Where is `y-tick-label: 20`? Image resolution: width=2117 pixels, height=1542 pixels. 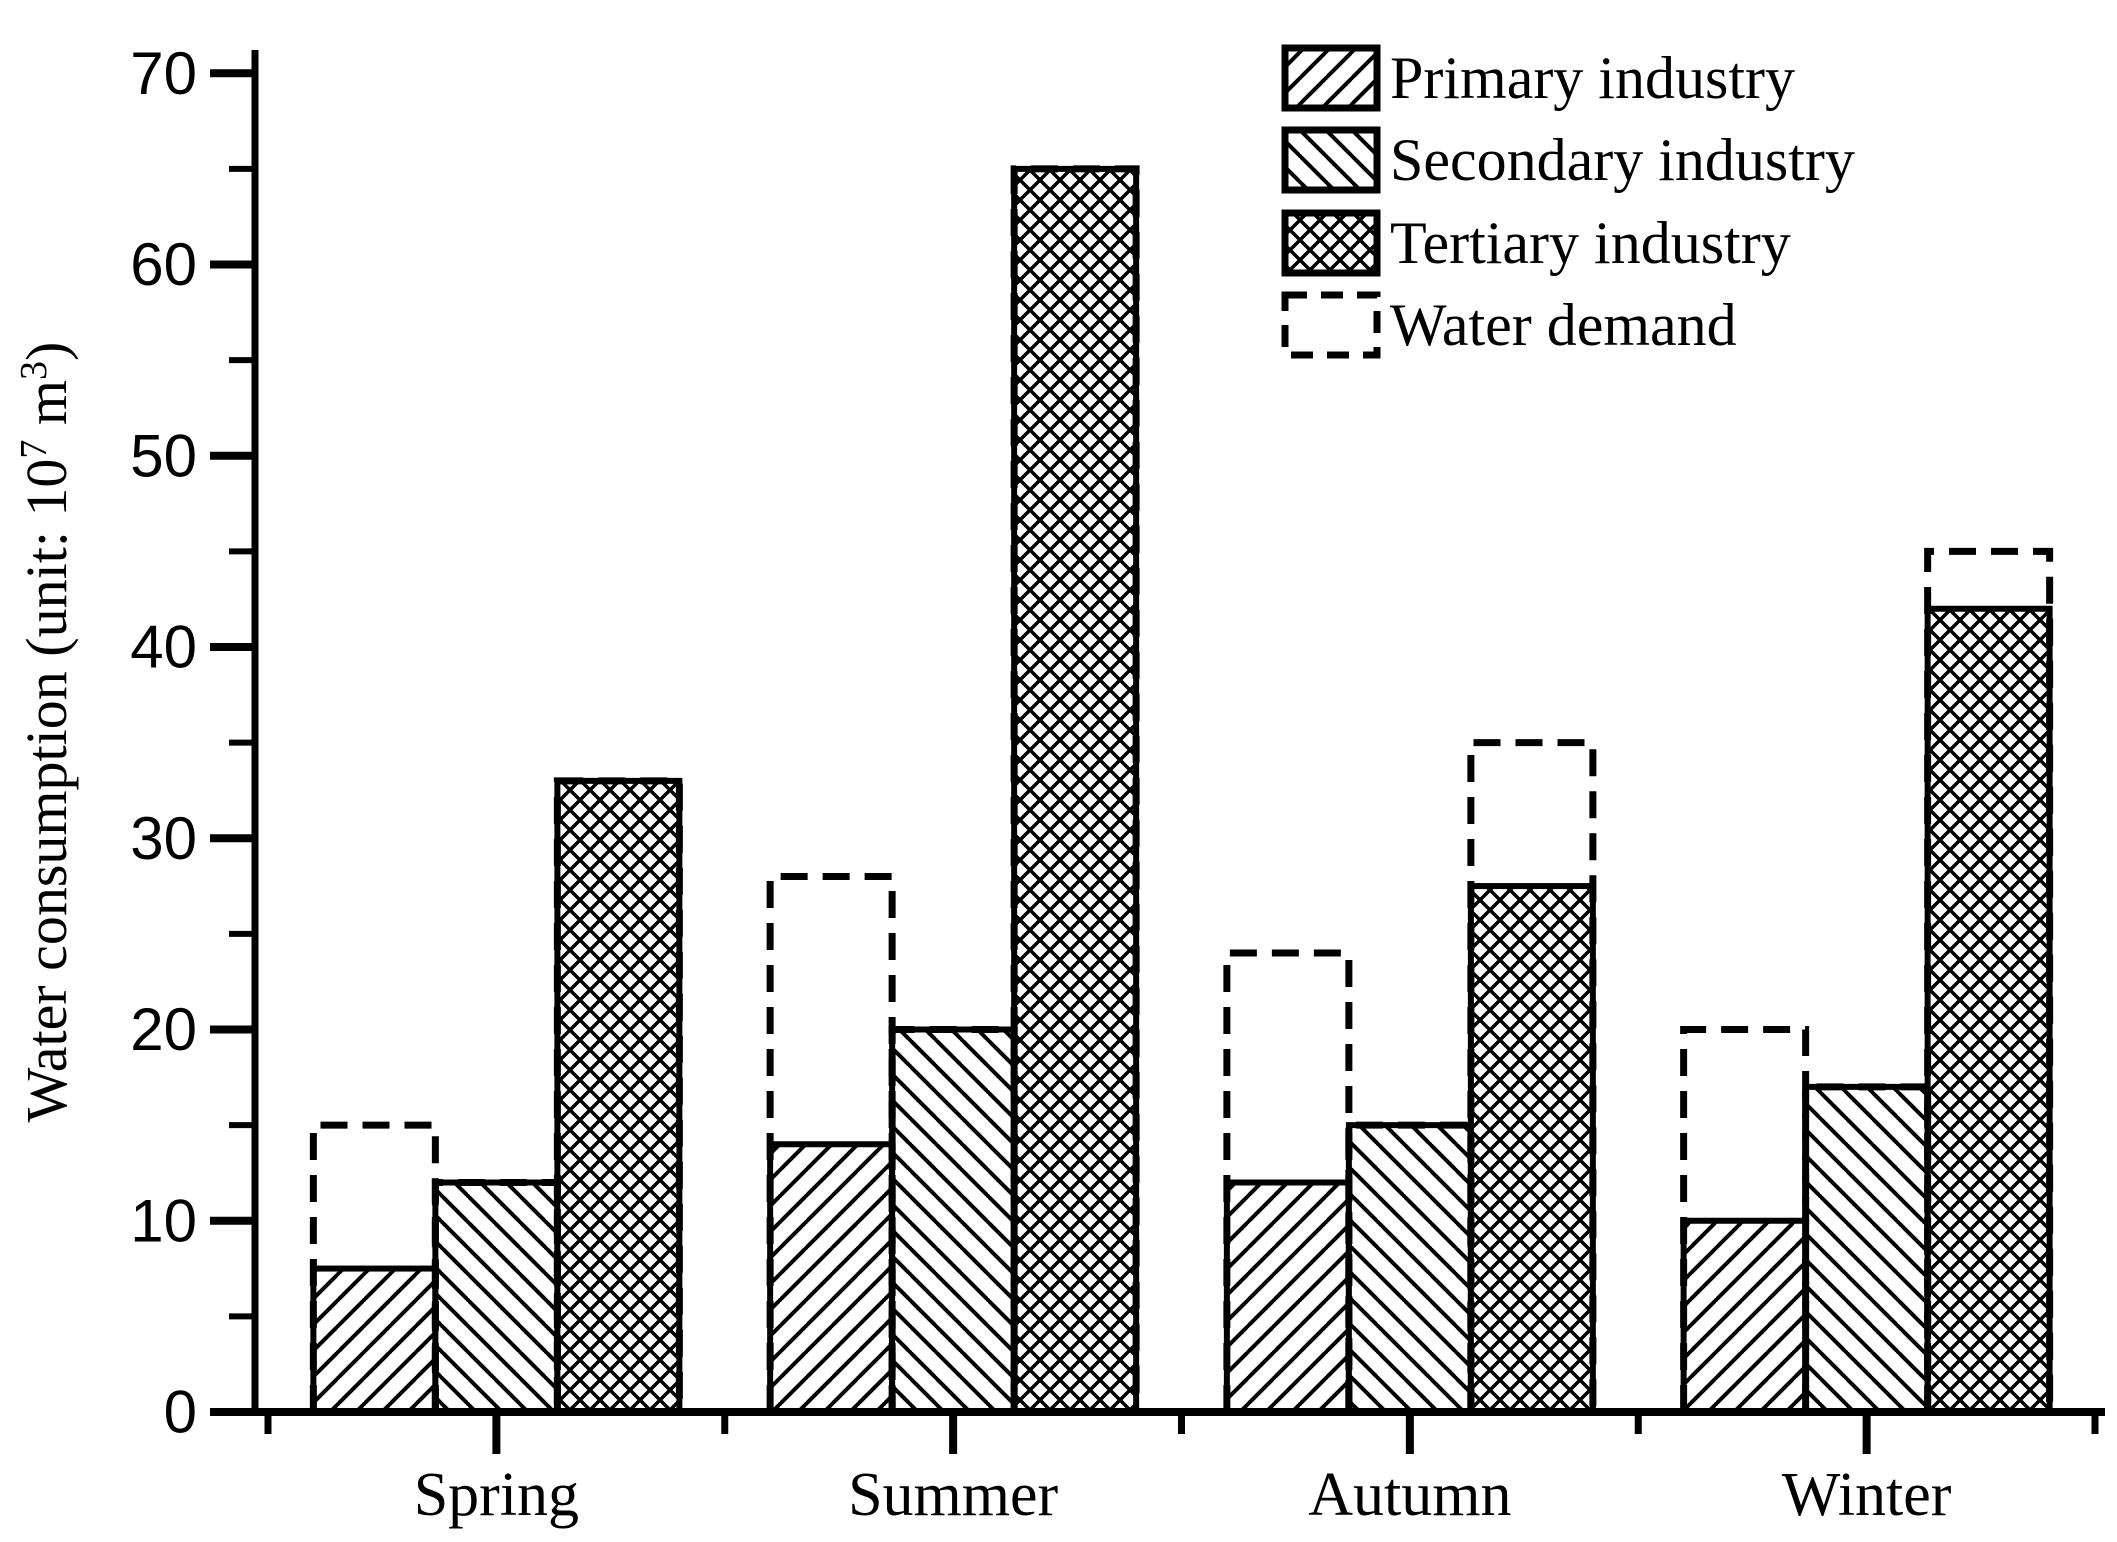
y-tick-label: 20 is located at coordinates (163, 1029).